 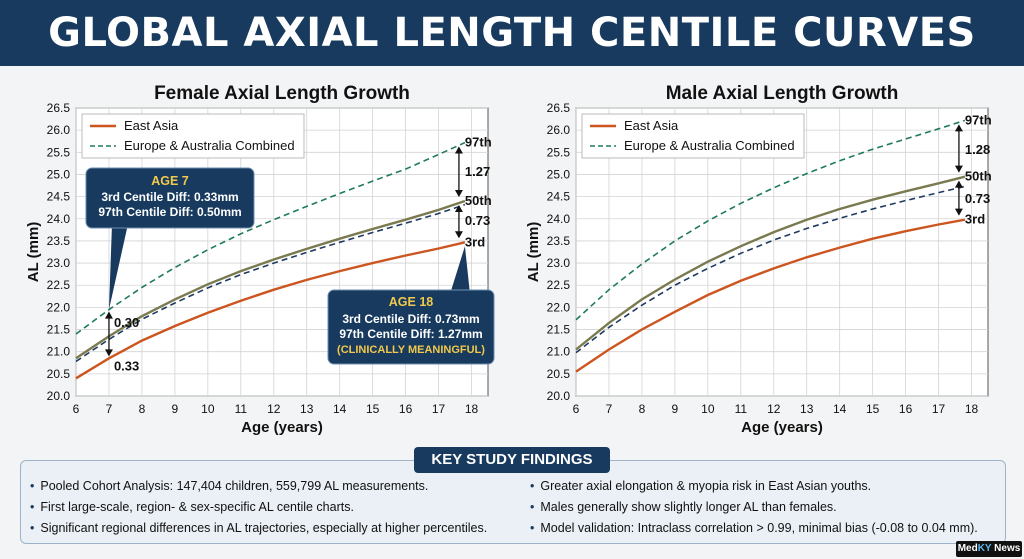 I want to click on diff-label: 1.27, so click(x=477, y=171).